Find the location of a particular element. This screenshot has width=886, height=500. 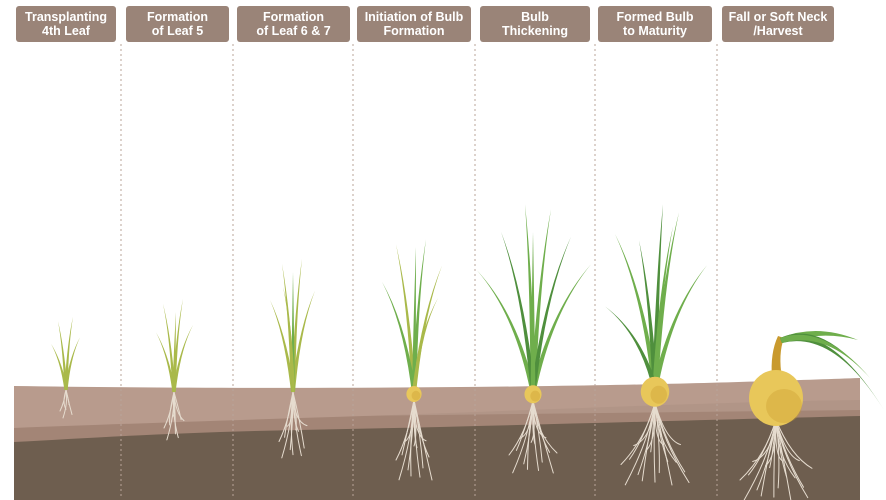

bulb-neck is located at coordinates (777, 357).